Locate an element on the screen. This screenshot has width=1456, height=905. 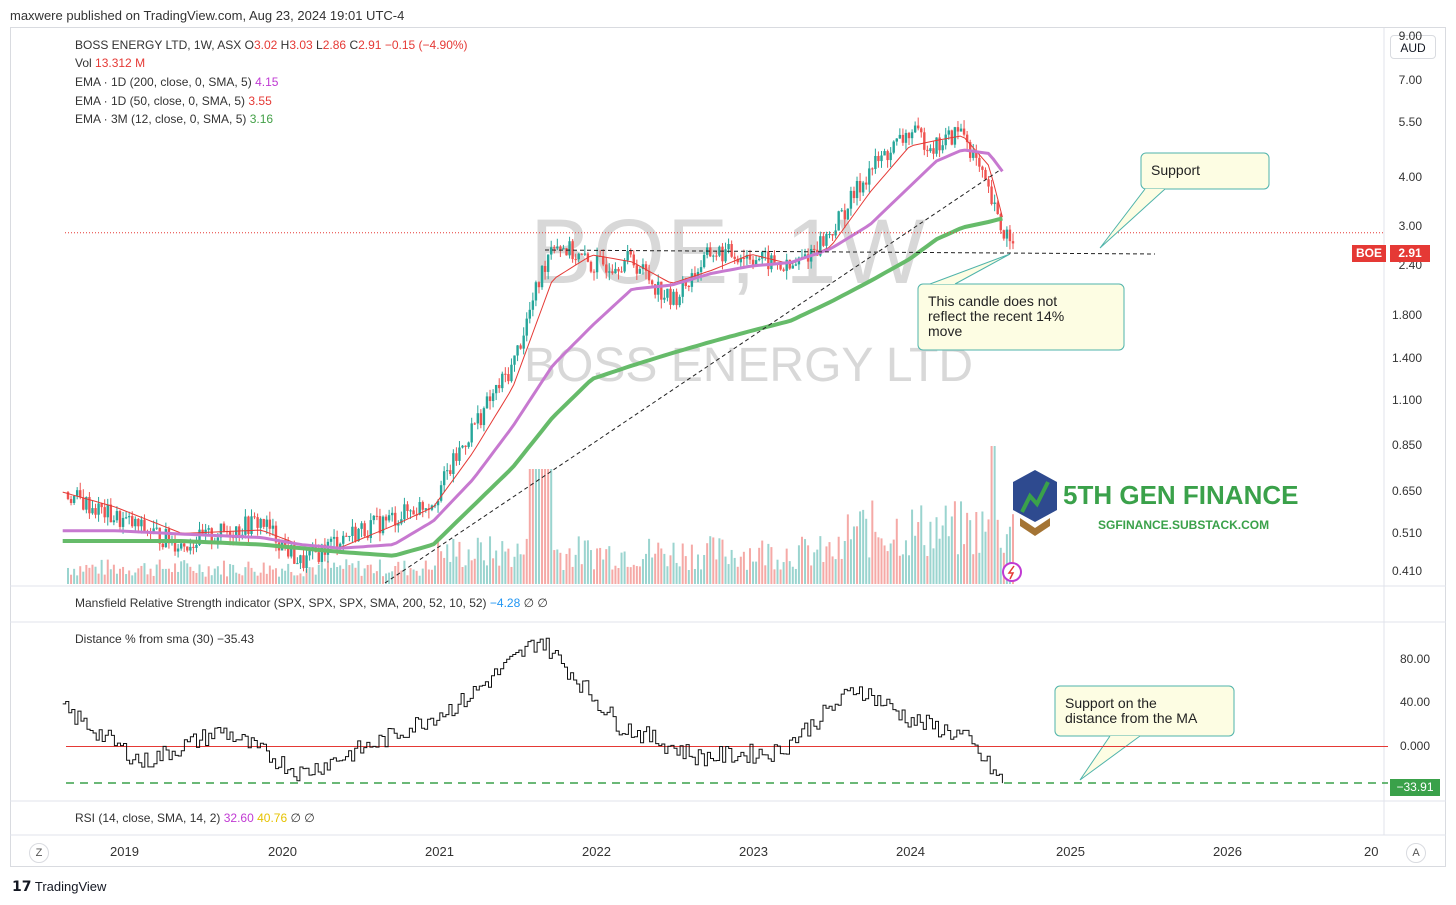
year-tick-label: 20 is located at coordinates (1371, 851).